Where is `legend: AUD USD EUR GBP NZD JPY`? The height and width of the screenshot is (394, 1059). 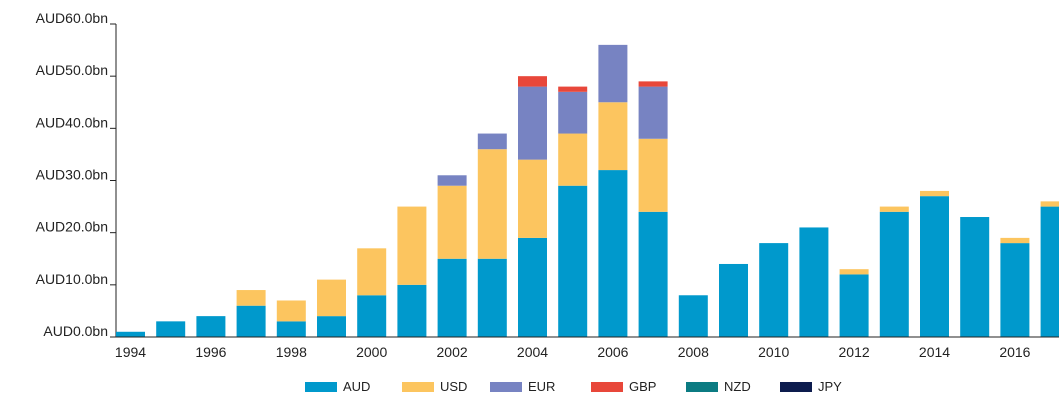
legend: AUD USD EUR GBP NZD JPY is located at coordinates (529, 387).